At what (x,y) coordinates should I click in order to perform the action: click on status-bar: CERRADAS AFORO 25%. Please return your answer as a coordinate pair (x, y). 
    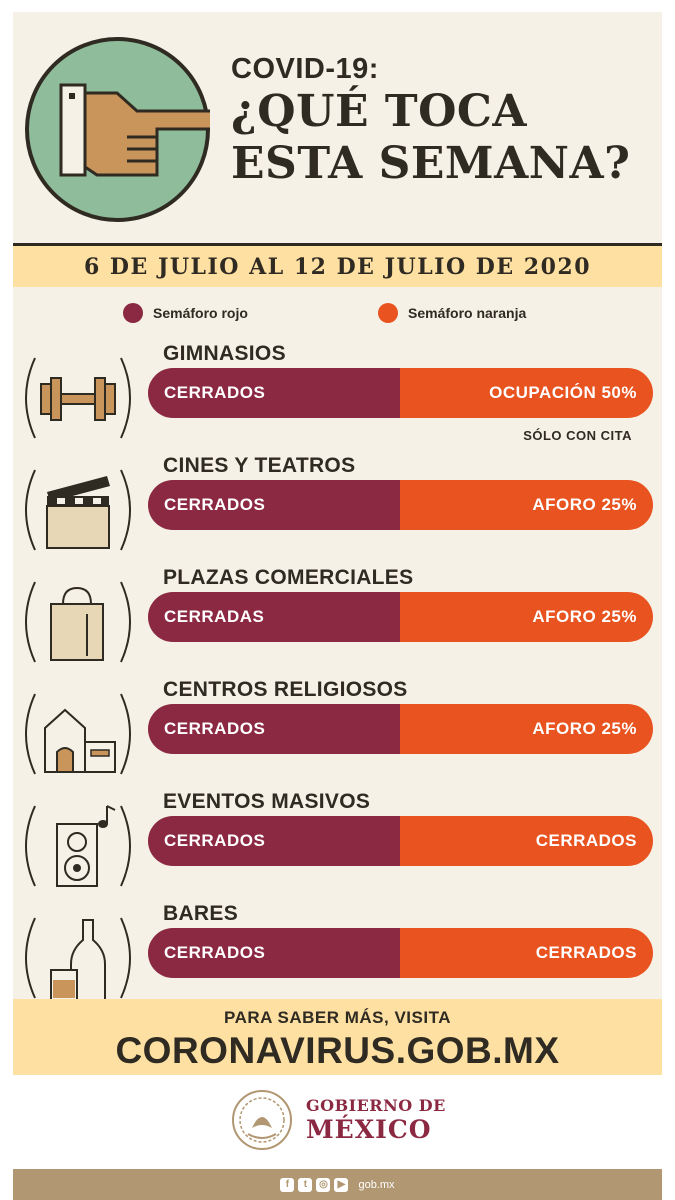
    Looking at the image, I should click on (400, 617).